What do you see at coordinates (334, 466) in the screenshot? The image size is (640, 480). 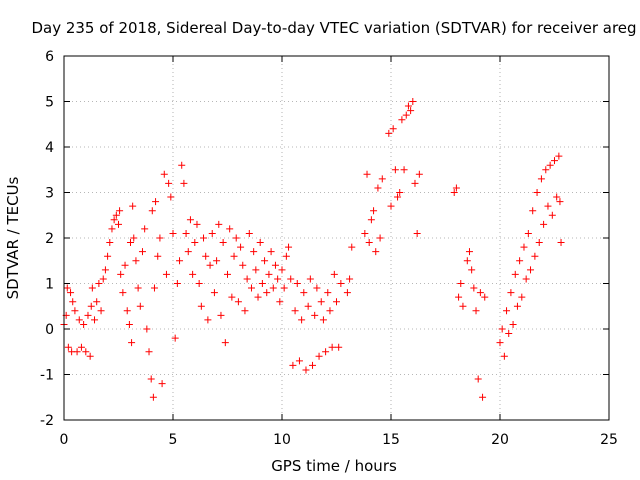 I see `x-axis-label: GPS time / hours` at bounding box center [334, 466].